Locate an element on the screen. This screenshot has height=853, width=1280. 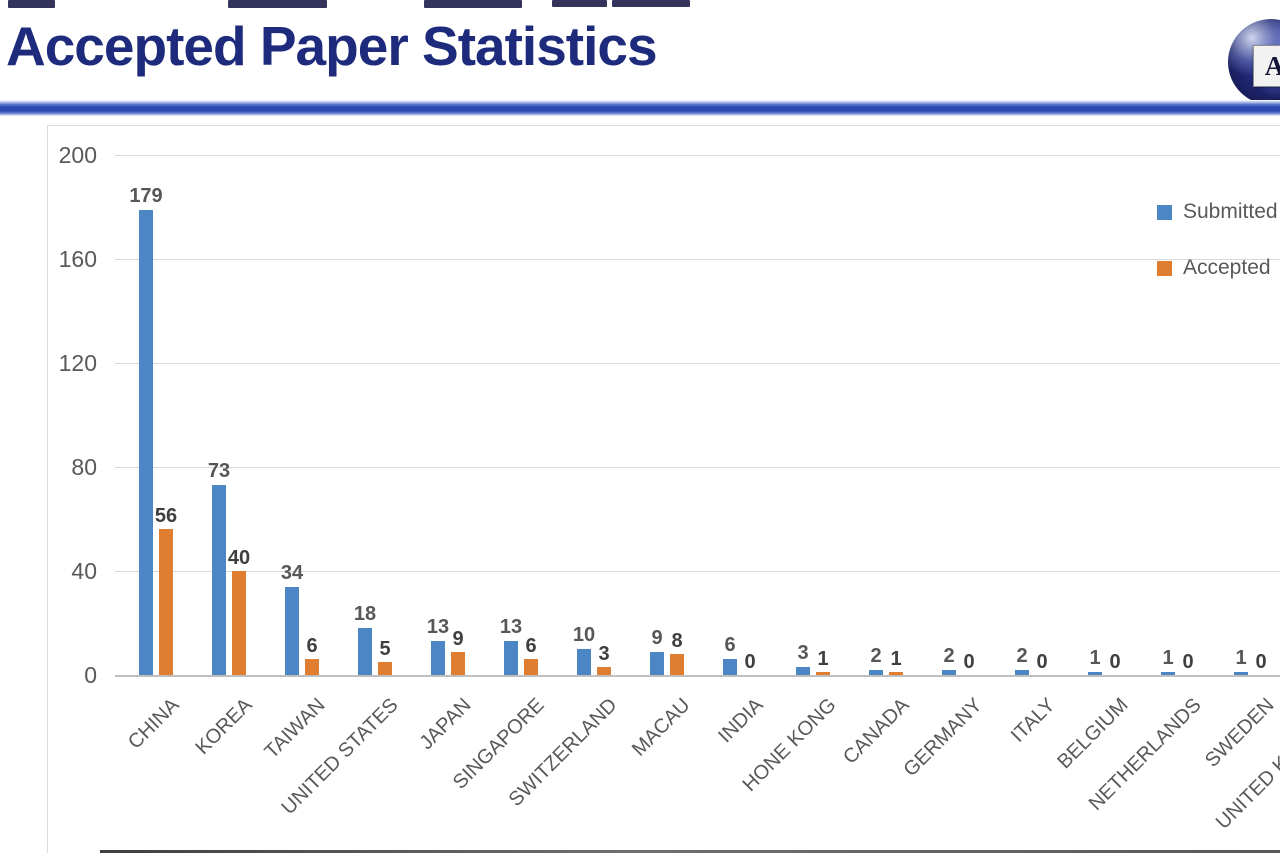
y-axis-tick-label: 120 is located at coordinates (77, 363).